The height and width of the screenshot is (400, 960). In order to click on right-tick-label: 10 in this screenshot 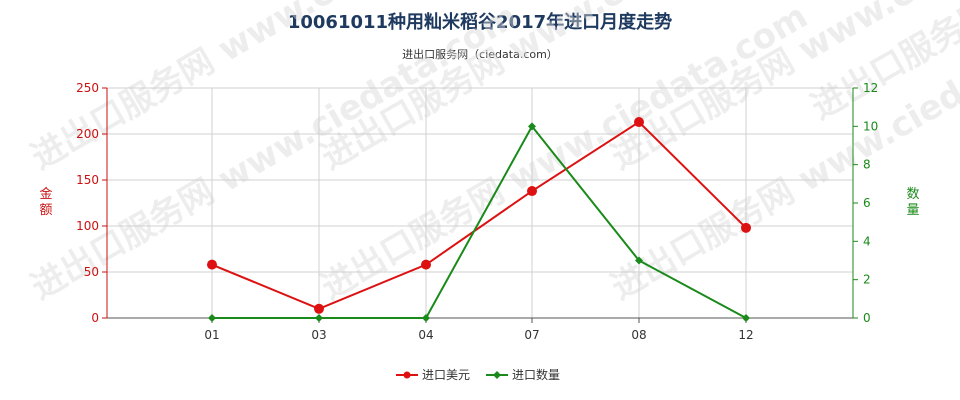, I will do `click(870, 126)`.